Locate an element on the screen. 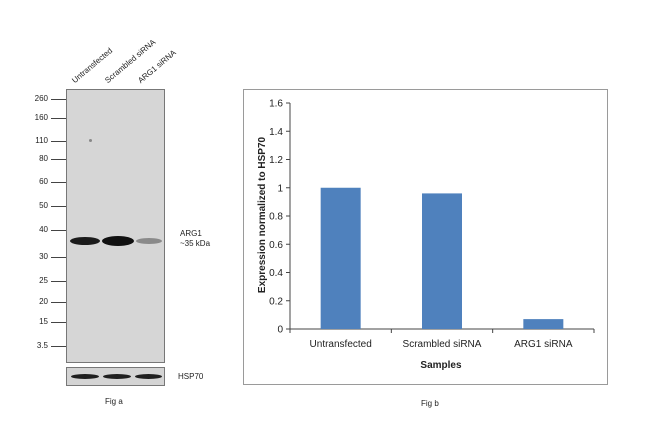  mw-marker-label: 110 is located at coordinates (41, 140).